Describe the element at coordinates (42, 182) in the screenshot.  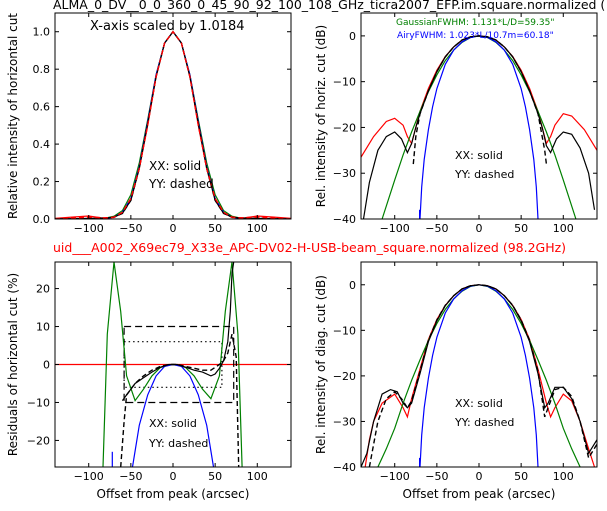
I see `top-left-ytick-label: 0.2` at that location.